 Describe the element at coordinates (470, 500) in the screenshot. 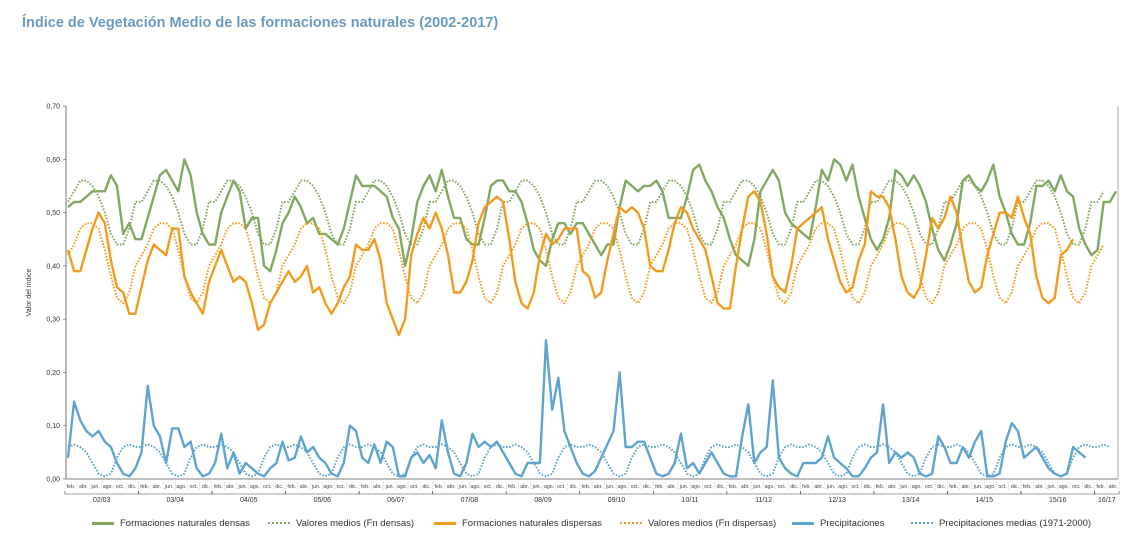

I see `season-label: 07/08` at that location.